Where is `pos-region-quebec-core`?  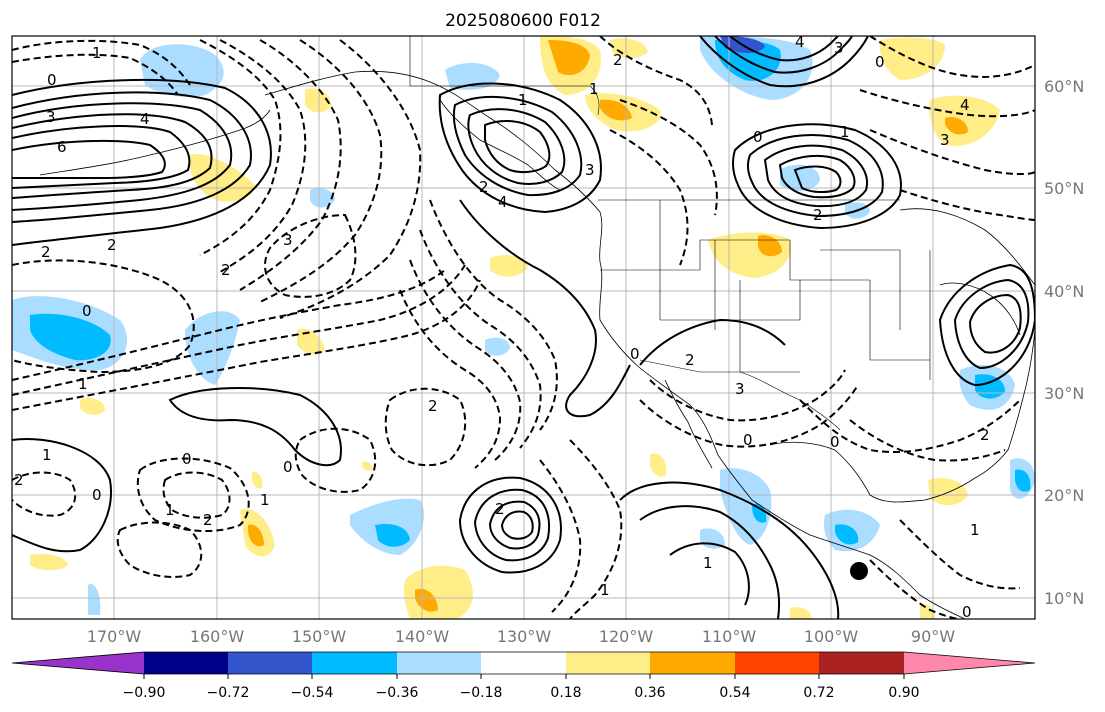 pos-region-quebec-core is located at coordinates (956, 126).